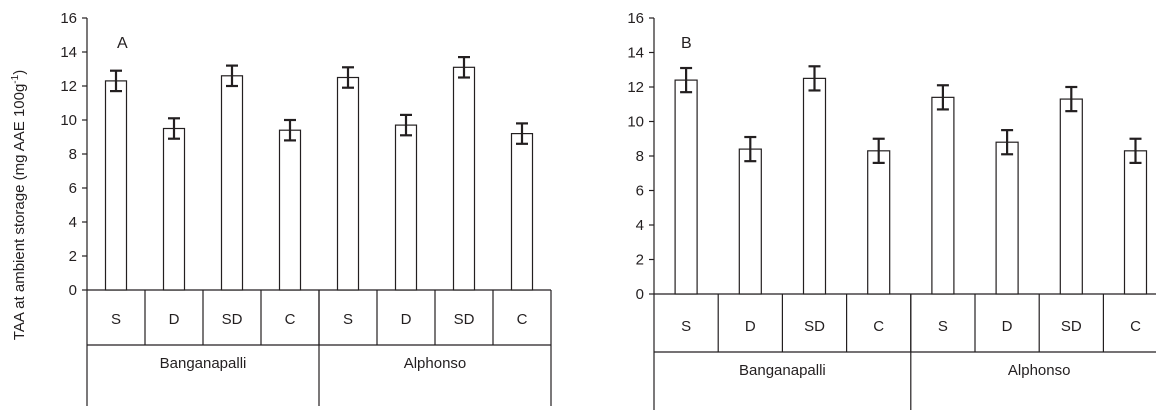 Image resolution: width=1156 pixels, height=413 pixels. I want to click on panel-label: B, so click(686, 43).